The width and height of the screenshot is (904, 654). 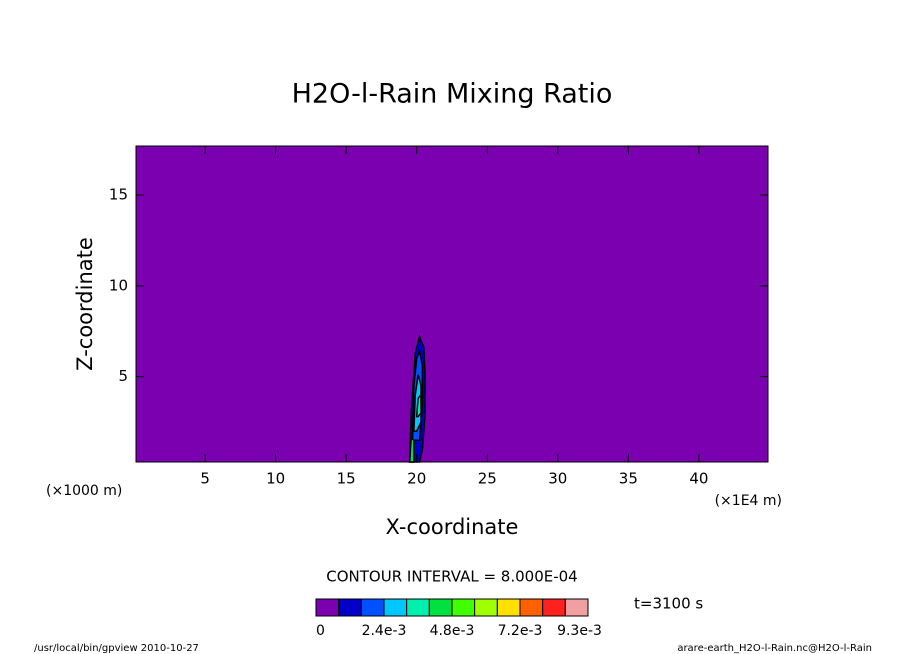 I want to click on x-tick-label: 40, so click(x=698, y=479).